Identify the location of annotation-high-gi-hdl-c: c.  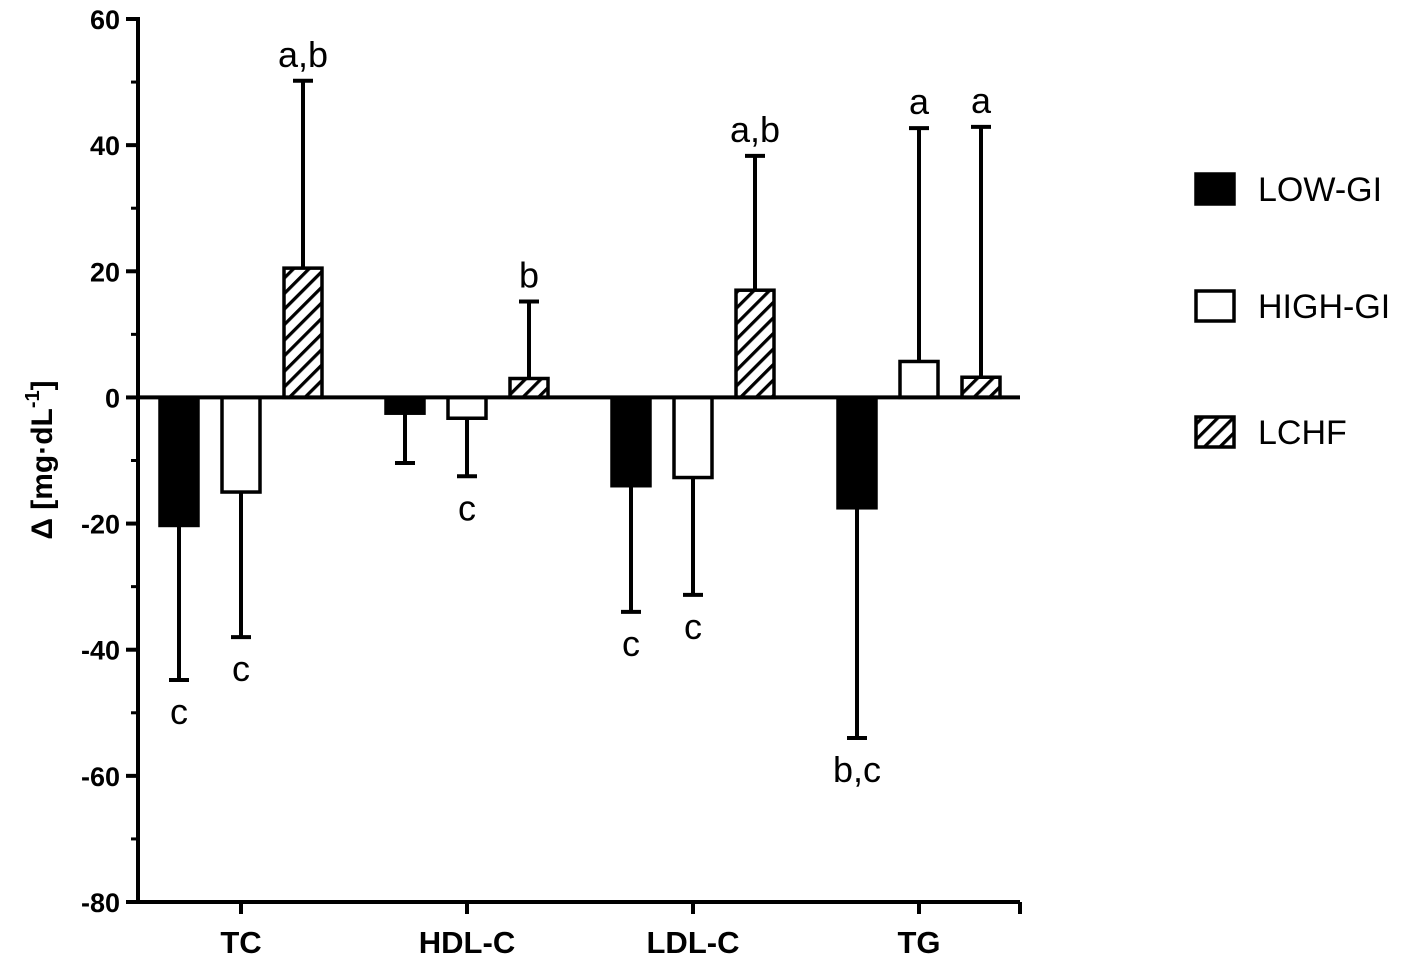
(467, 507).